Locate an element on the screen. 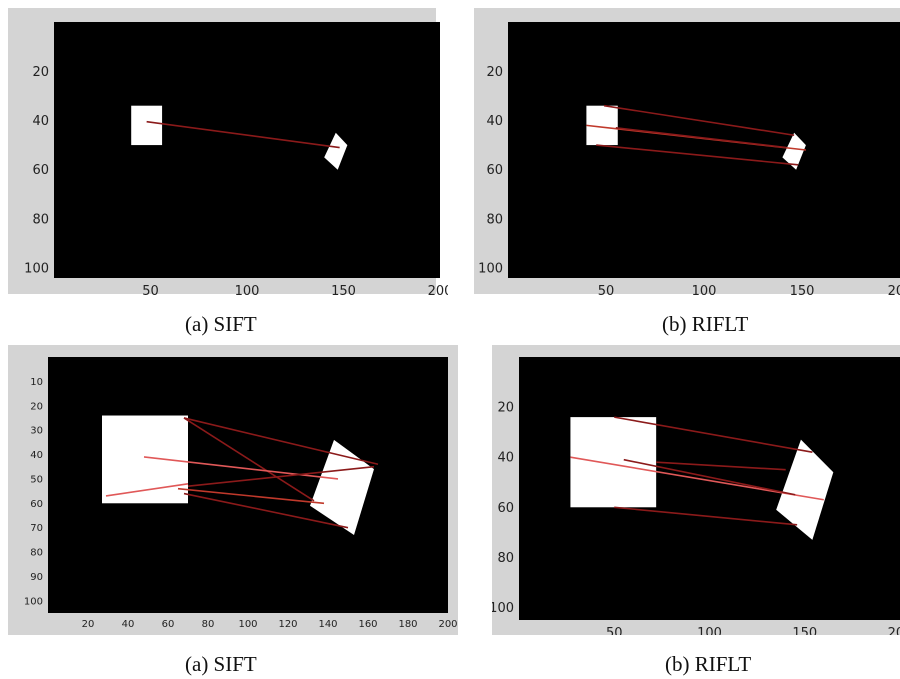 The width and height of the screenshot is (900, 679). y-tick-label: 70 is located at coordinates (36, 528).